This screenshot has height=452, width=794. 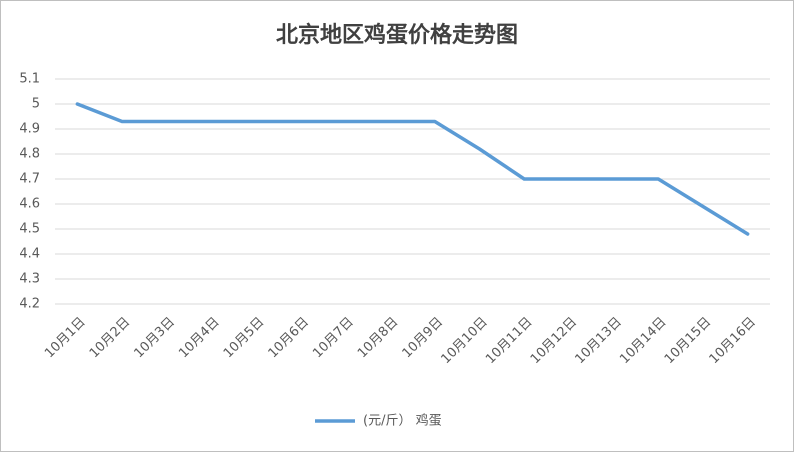 I want to click on y-tick-label: 4.7, so click(x=29, y=179).